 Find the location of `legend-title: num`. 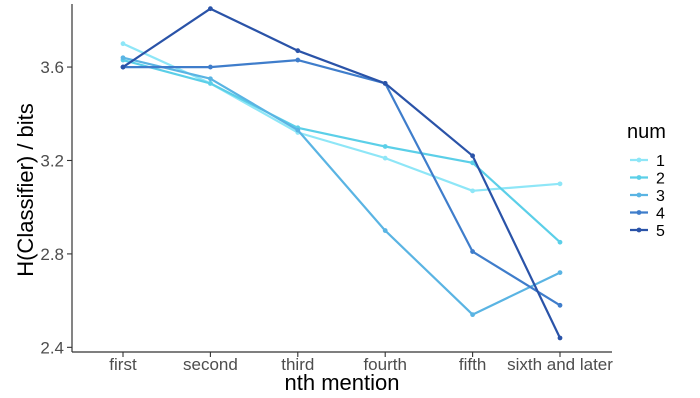

legend-title: num is located at coordinates (646, 132).